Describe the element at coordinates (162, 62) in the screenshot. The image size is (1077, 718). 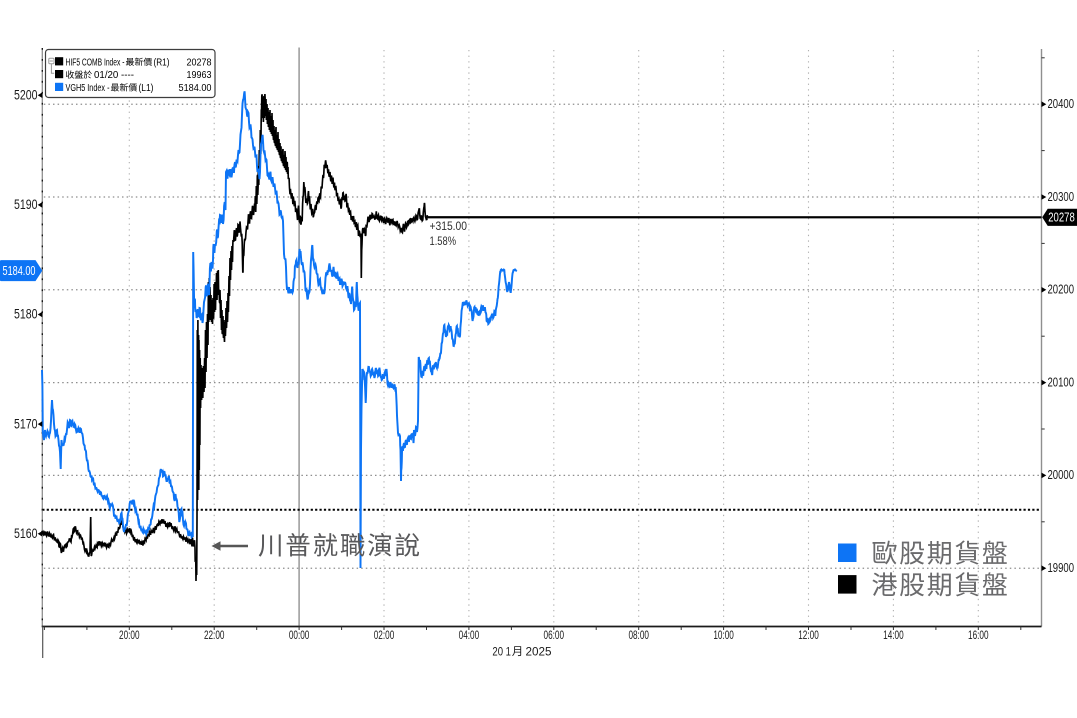
I see `svg-text: (R1)` at that location.